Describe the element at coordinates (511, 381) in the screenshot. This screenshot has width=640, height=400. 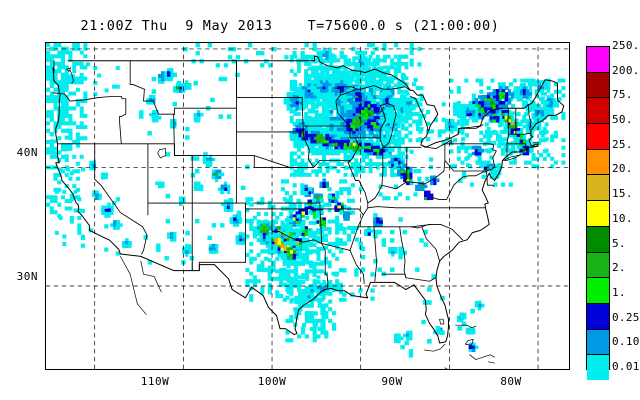
I see `x-tick-label-80w: 80W` at that location.